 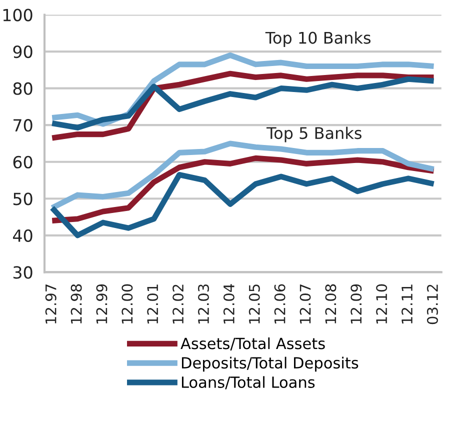 I want to click on x-tick-label: 12.07, so click(x=305, y=304).